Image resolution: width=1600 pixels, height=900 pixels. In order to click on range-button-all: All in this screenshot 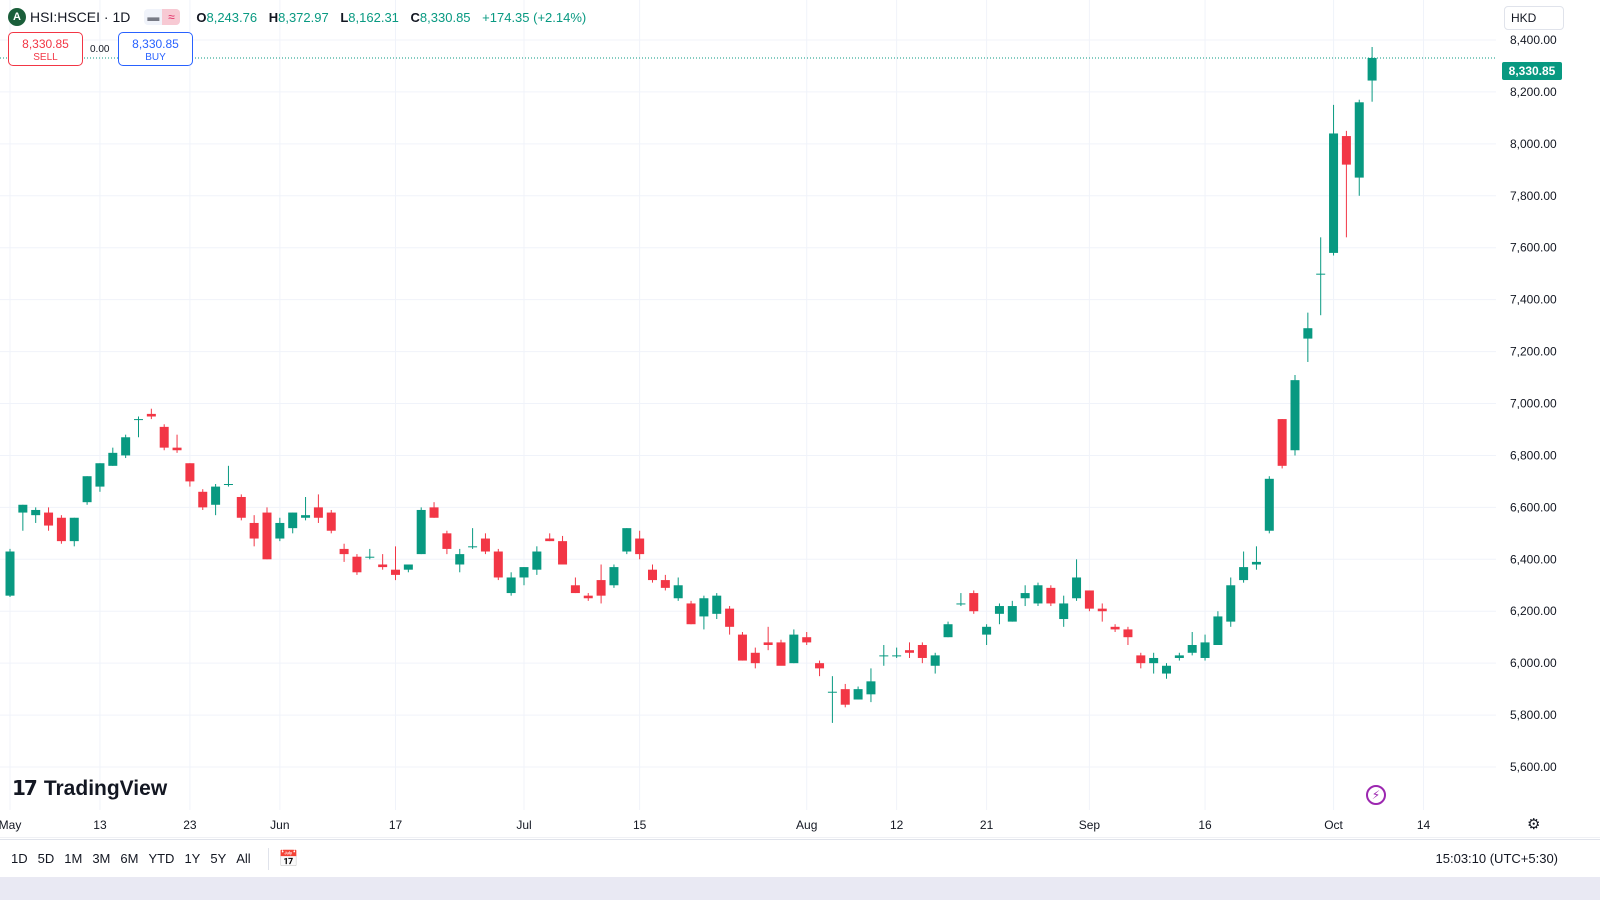, I will do `click(243, 859)`.